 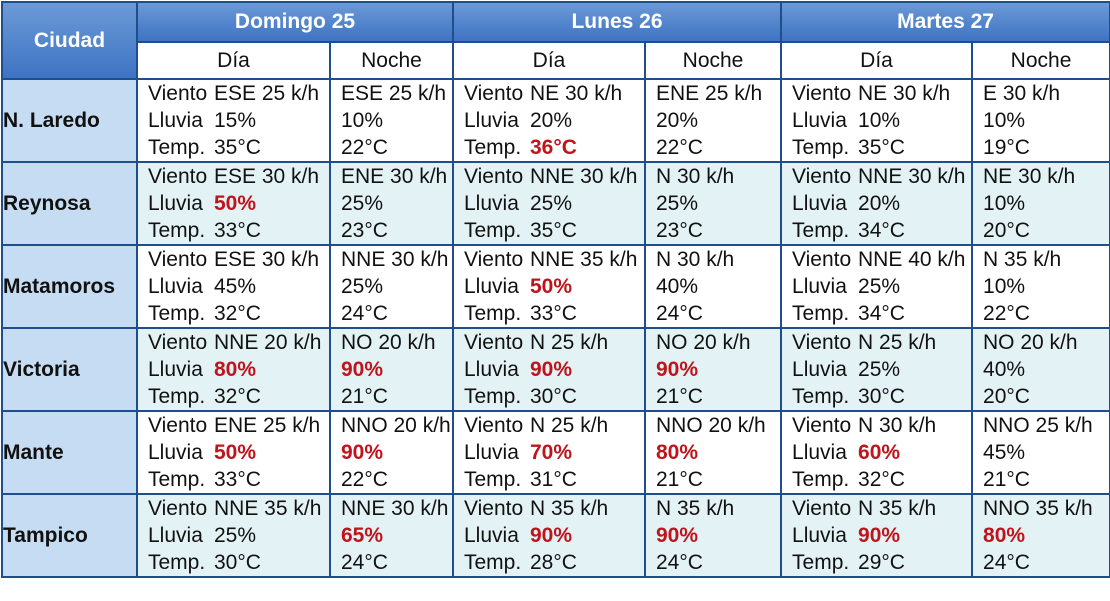 I want to click on forecast-cell-day: Viento NE 30 k/h Lluvia 20% Temp. 36°C, so click(x=549, y=120).